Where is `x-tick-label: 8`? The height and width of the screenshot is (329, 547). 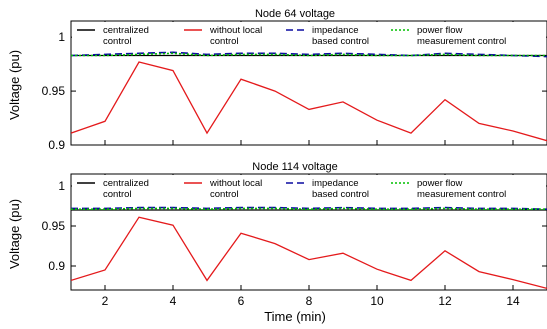
x-tick-label: 8 is located at coordinates (309, 301).